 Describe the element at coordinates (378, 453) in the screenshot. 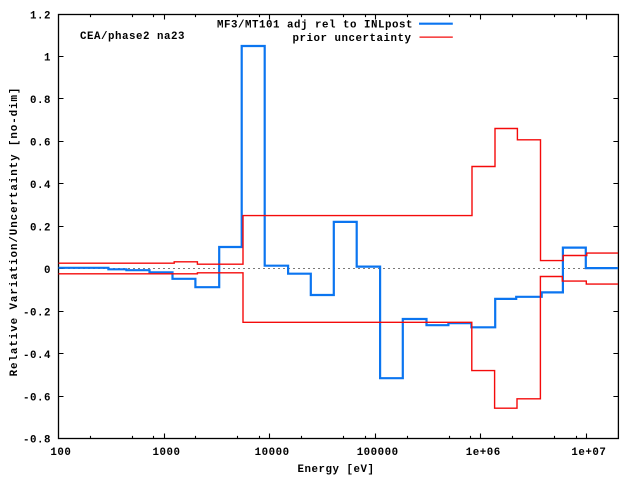

I see `svg-text: 100000` at that location.